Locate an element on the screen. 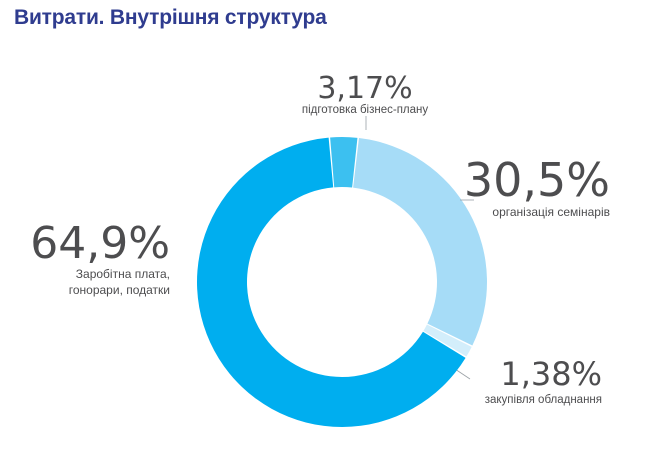  slice-category-label: організація семінарів is located at coordinates (551, 212).